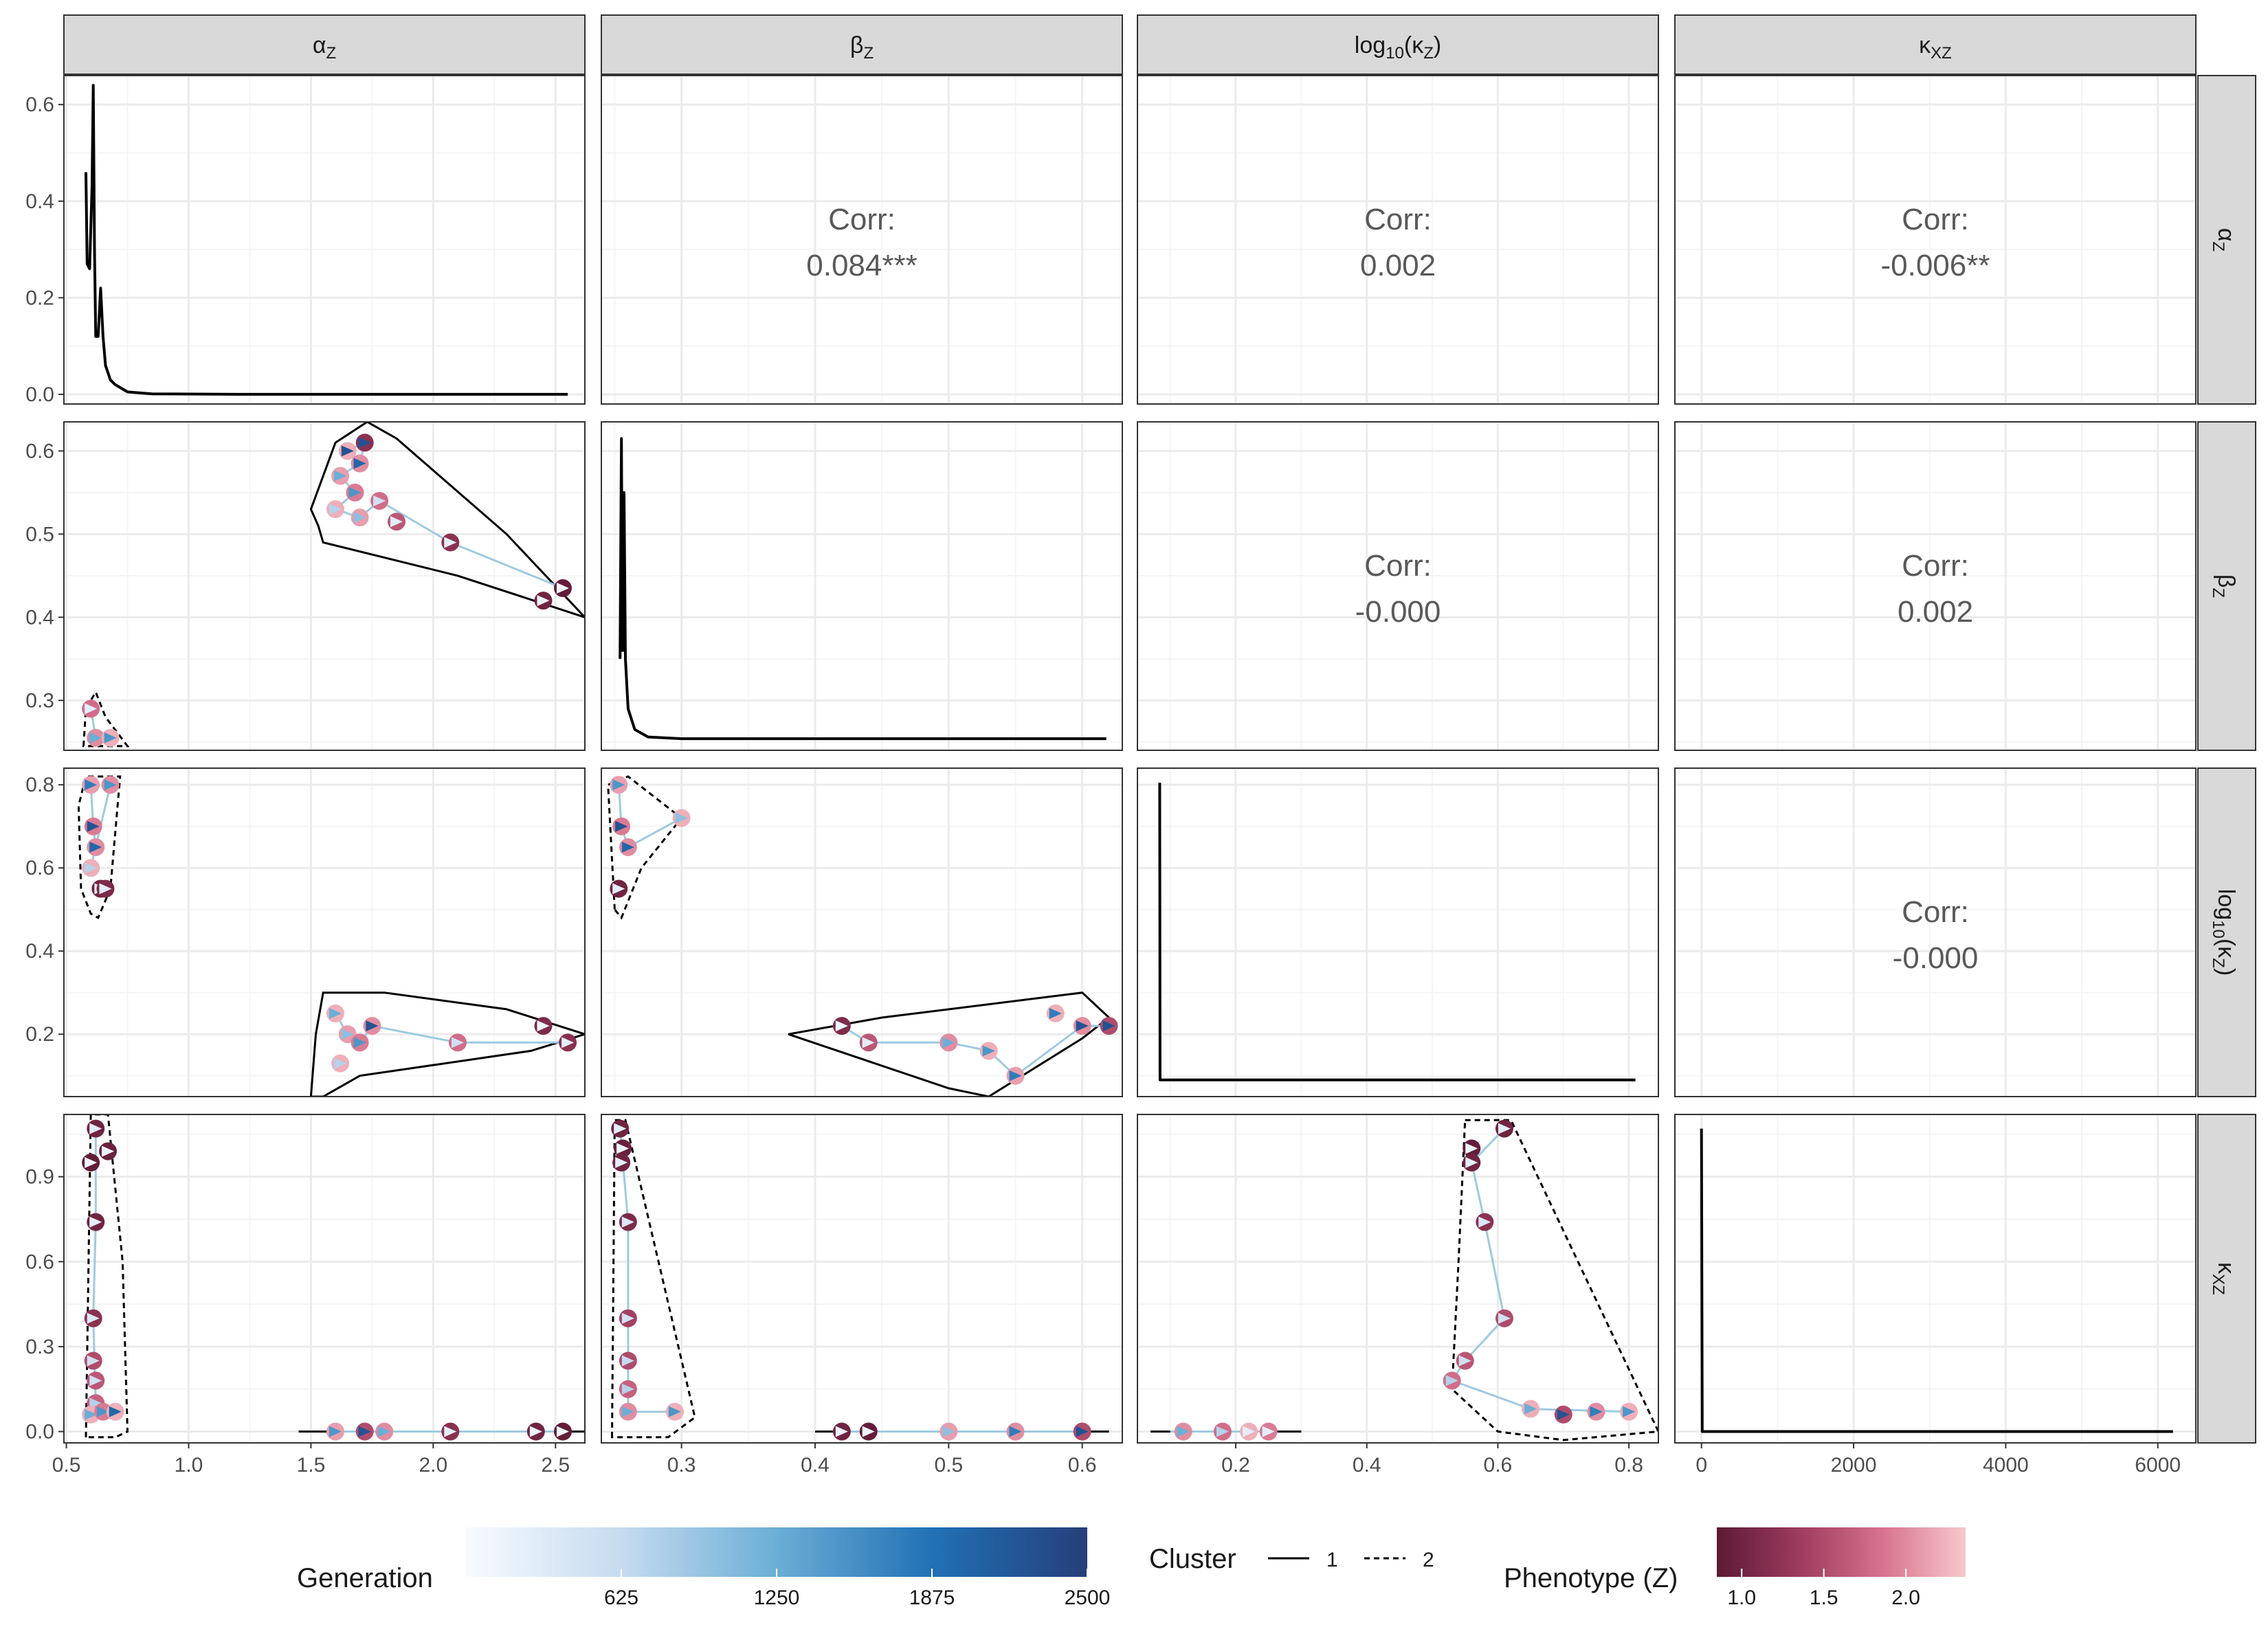  I want to click on y-tick-label: 0.0, so click(39, 1433).